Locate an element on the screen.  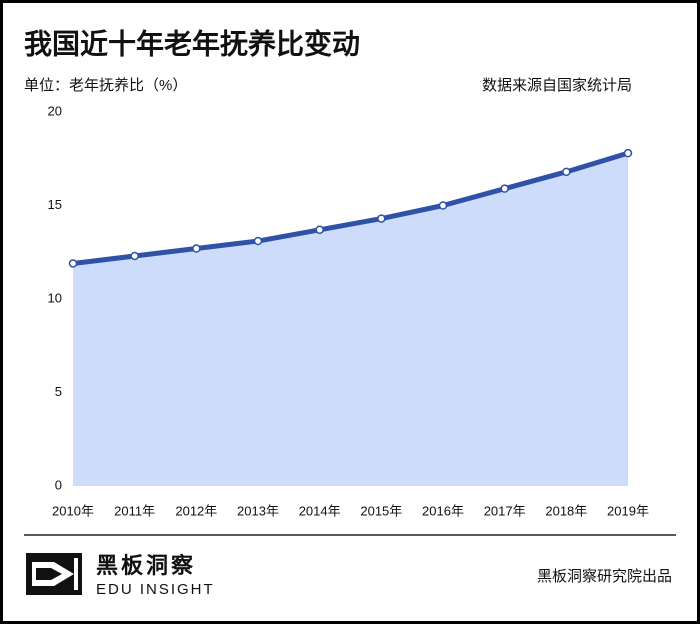
y-tick-label: 10 is located at coordinates (55, 297).